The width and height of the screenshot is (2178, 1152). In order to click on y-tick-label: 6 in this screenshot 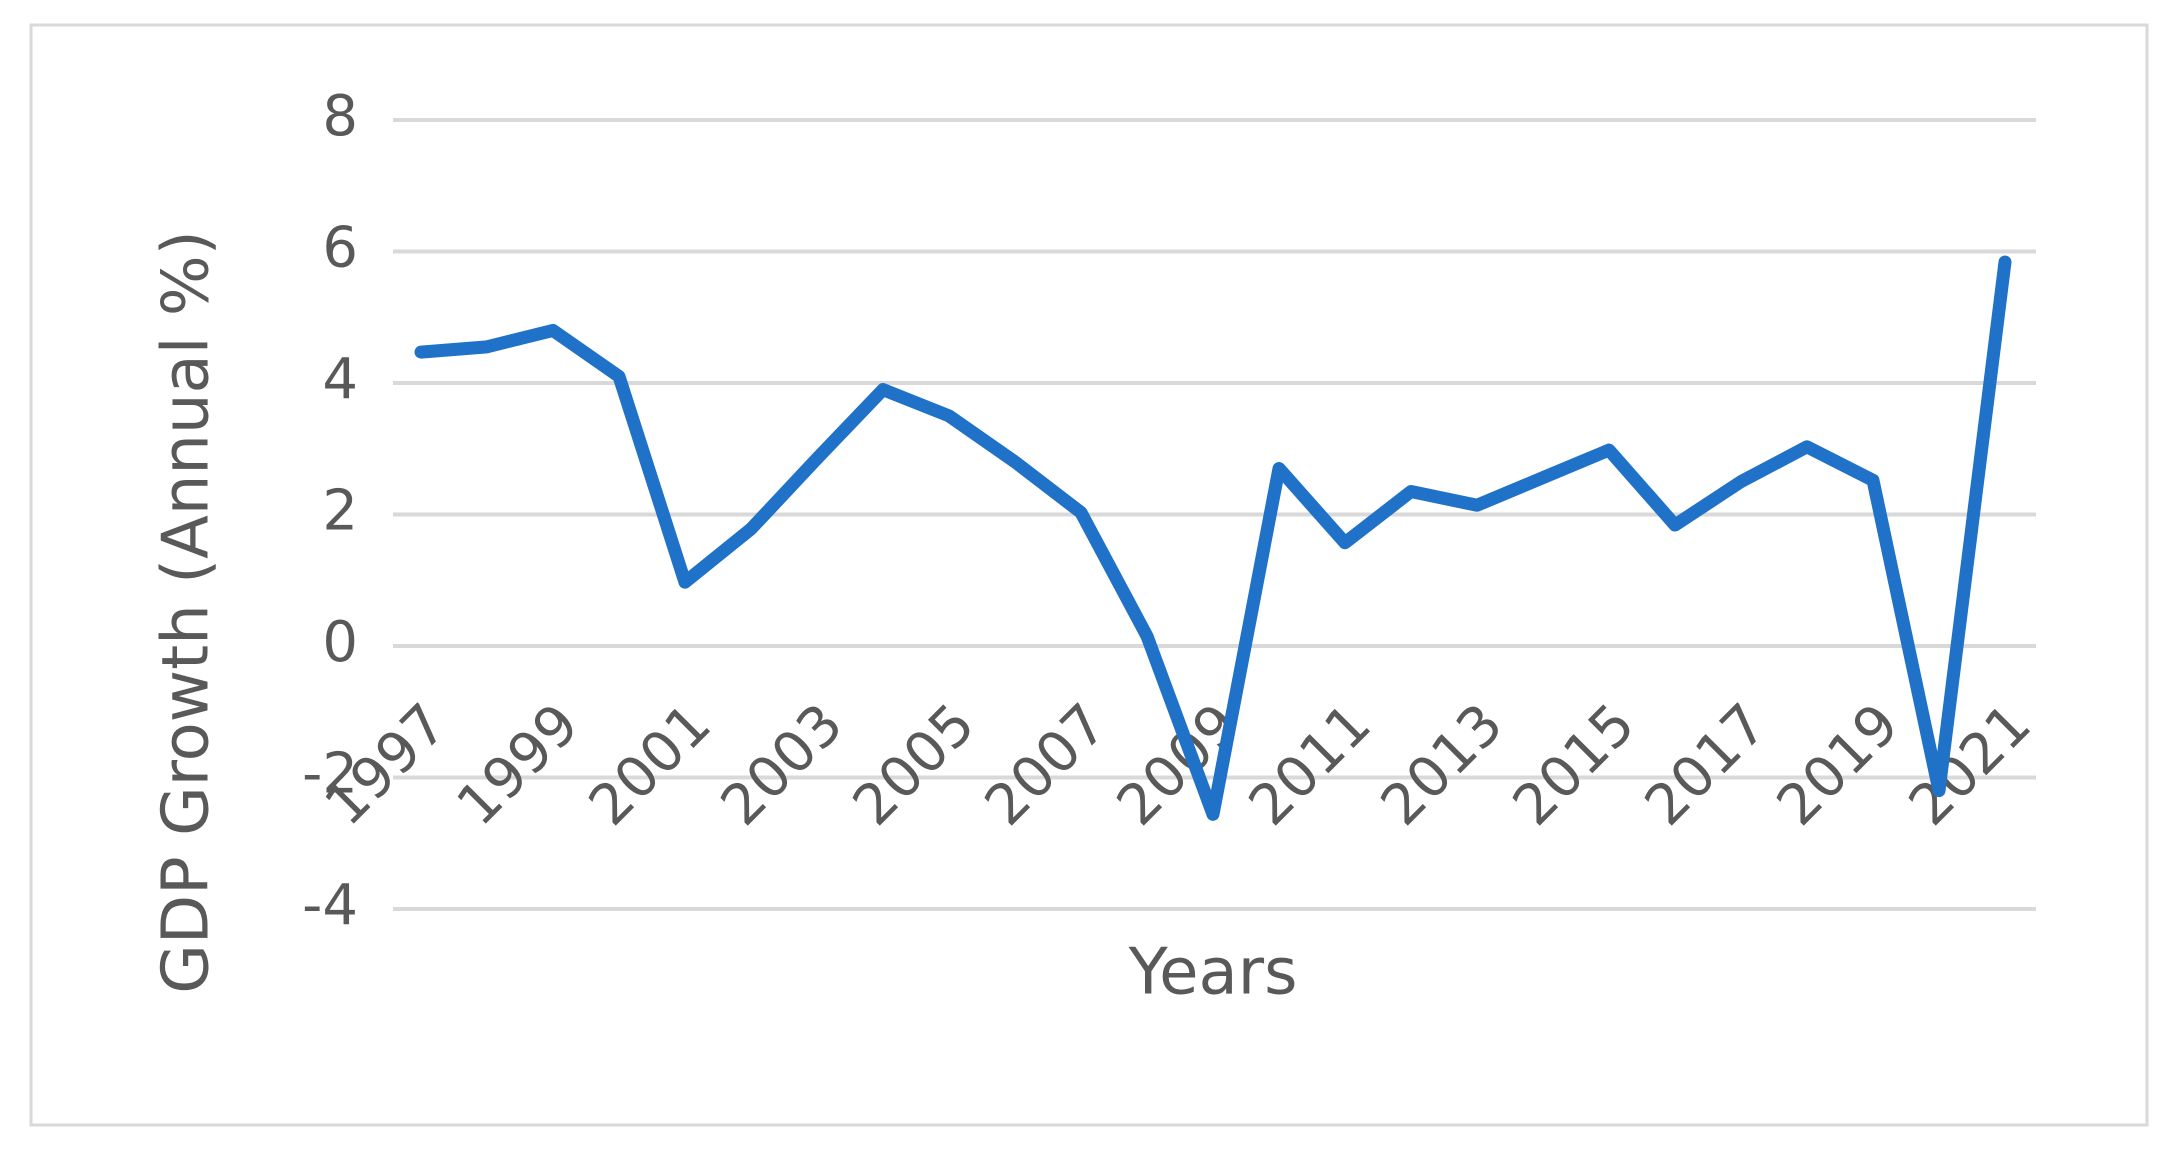, I will do `click(340, 248)`.